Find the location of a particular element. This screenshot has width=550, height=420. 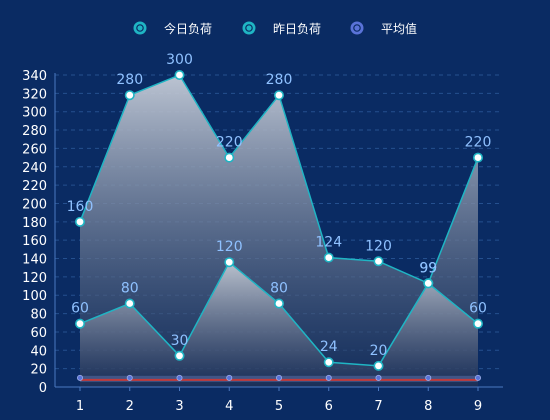

y-tick-label: 220 is located at coordinates (34, 186).